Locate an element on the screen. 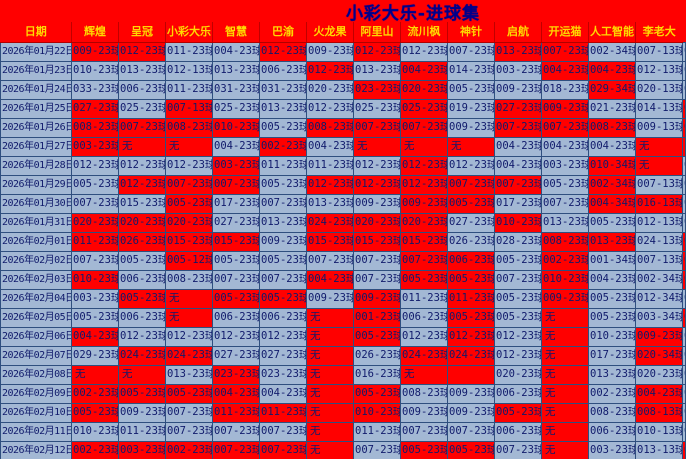 The image size is (686, 459). column-header-0: 日期 is located at coordinates (36, 32).